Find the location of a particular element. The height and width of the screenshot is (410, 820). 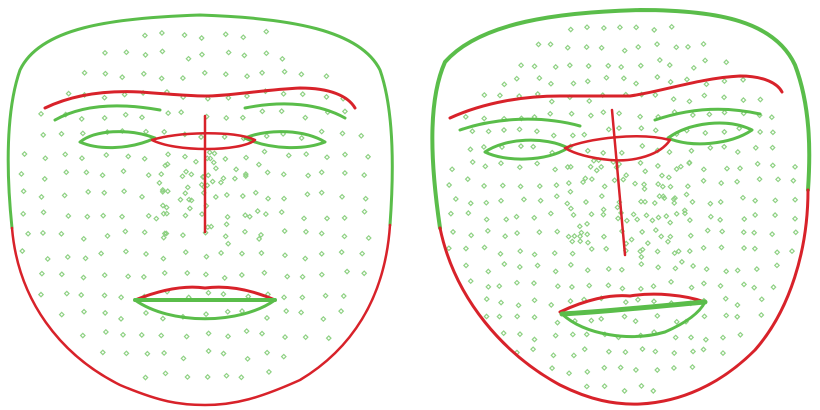

eyebrow-right is located at coordinates (707, 114).